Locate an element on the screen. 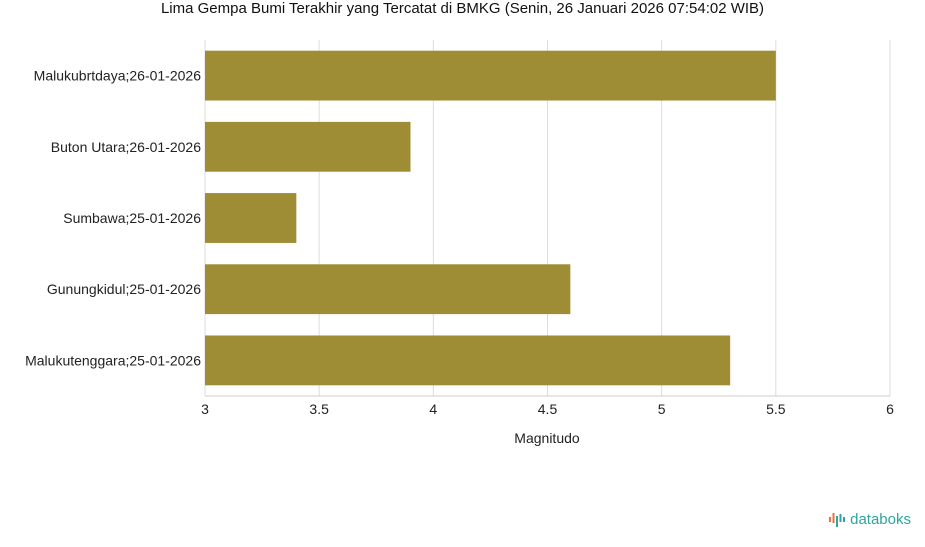  y-category-label: Malukutenggara;25-01-2026 is located at coordinates (113, 360).